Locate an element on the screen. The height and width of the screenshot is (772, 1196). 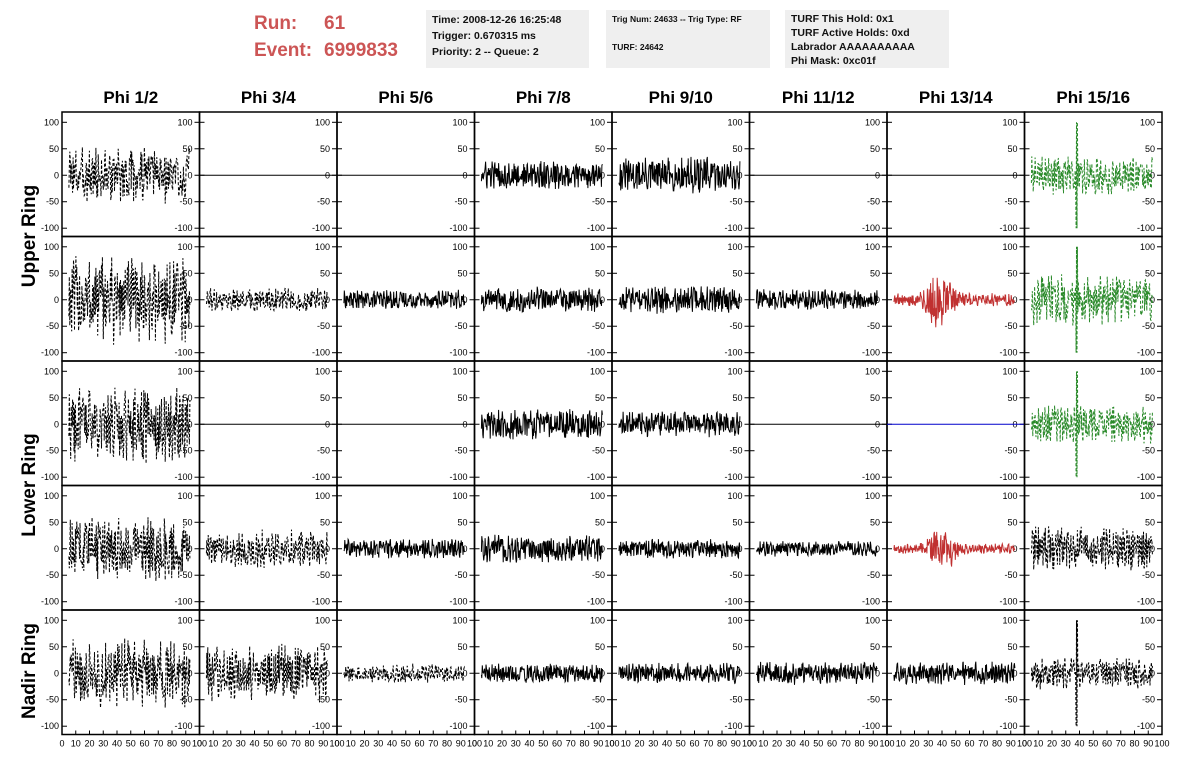
x-tick-label: 20 is located at coordinates (502, 744).